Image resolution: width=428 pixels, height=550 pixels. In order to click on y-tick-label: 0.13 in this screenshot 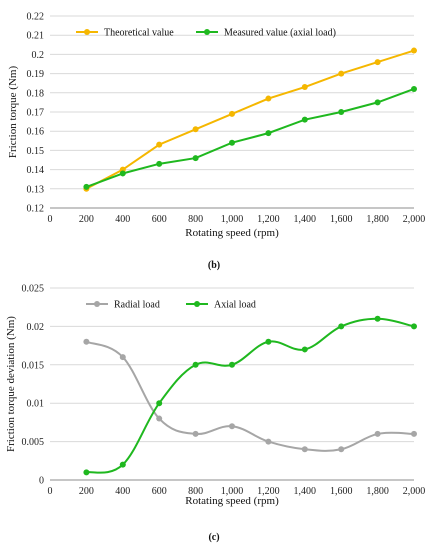, I will do `click(36, 189)`.